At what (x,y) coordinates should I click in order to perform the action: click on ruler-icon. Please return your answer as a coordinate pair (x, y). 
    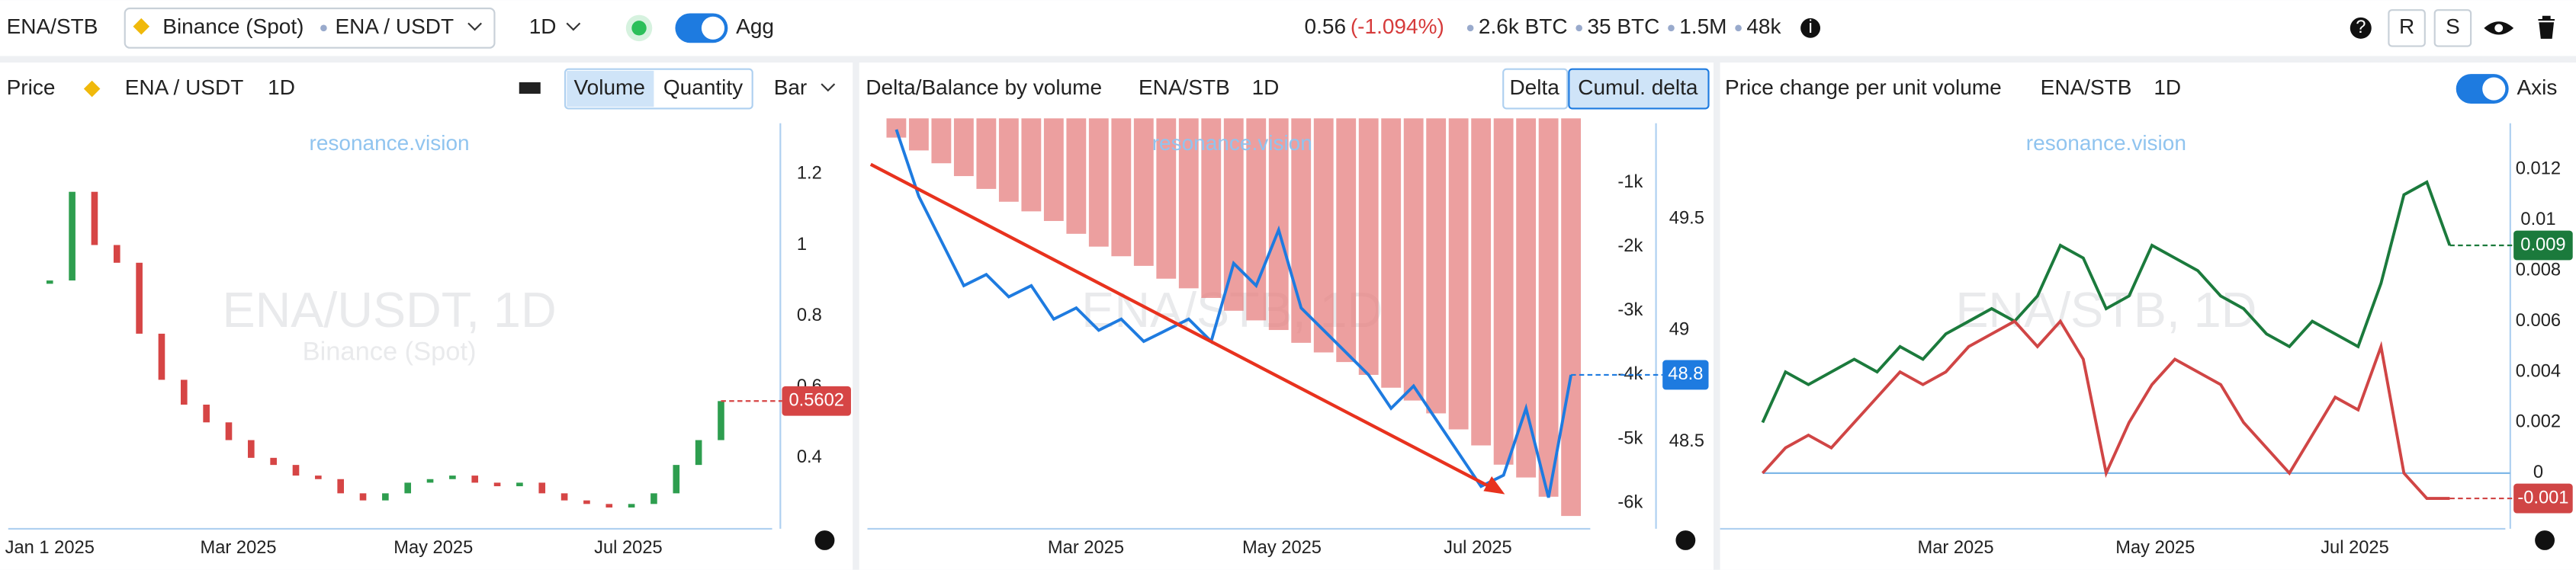
    Looking at the image, I should click on (530, 88).